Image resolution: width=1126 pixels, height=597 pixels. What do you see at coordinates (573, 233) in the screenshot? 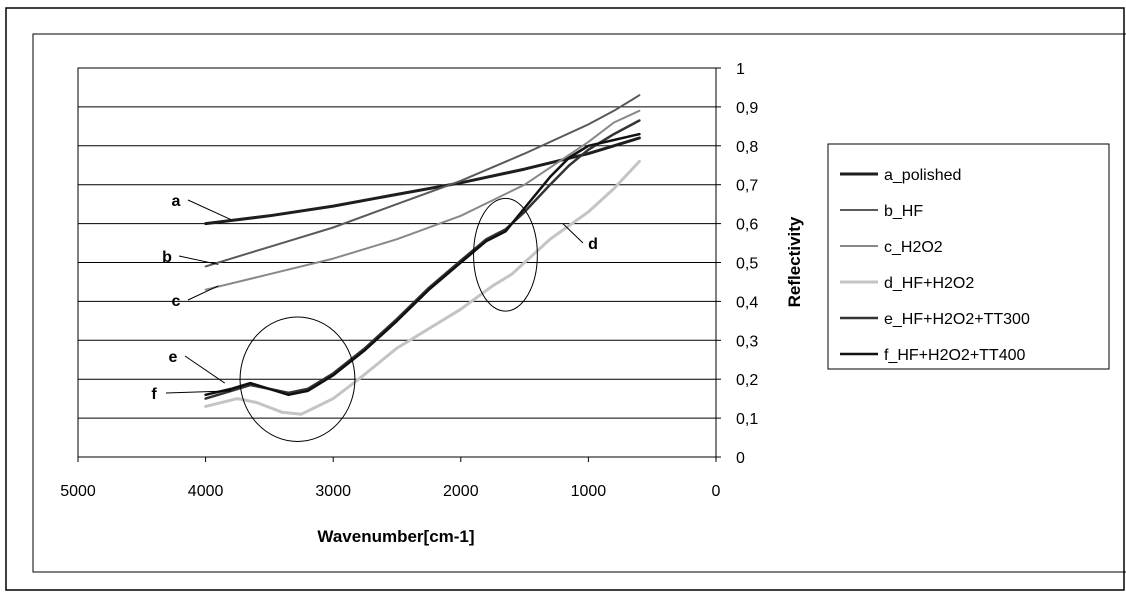
I see `annotation-leader-d` at bounding box center [573, 233].